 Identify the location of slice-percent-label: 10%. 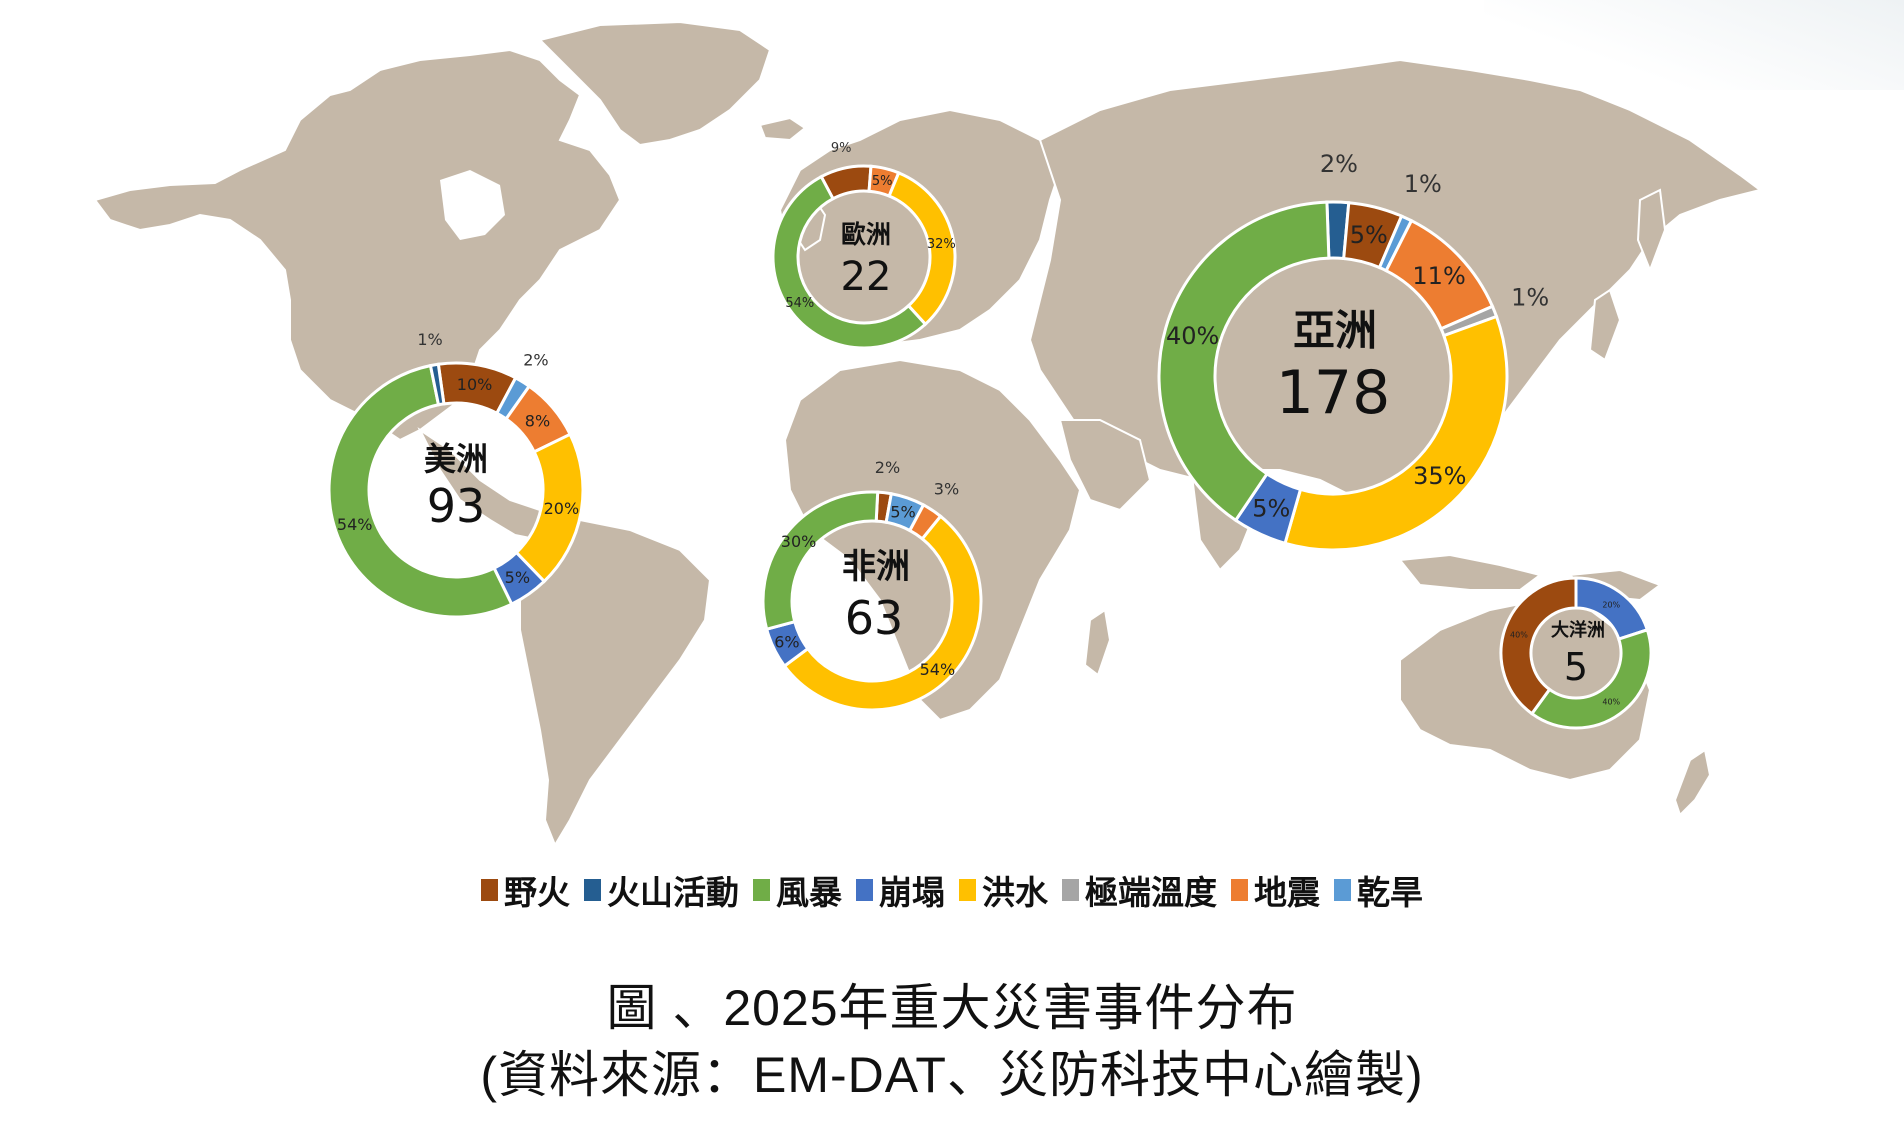
(475, 384).